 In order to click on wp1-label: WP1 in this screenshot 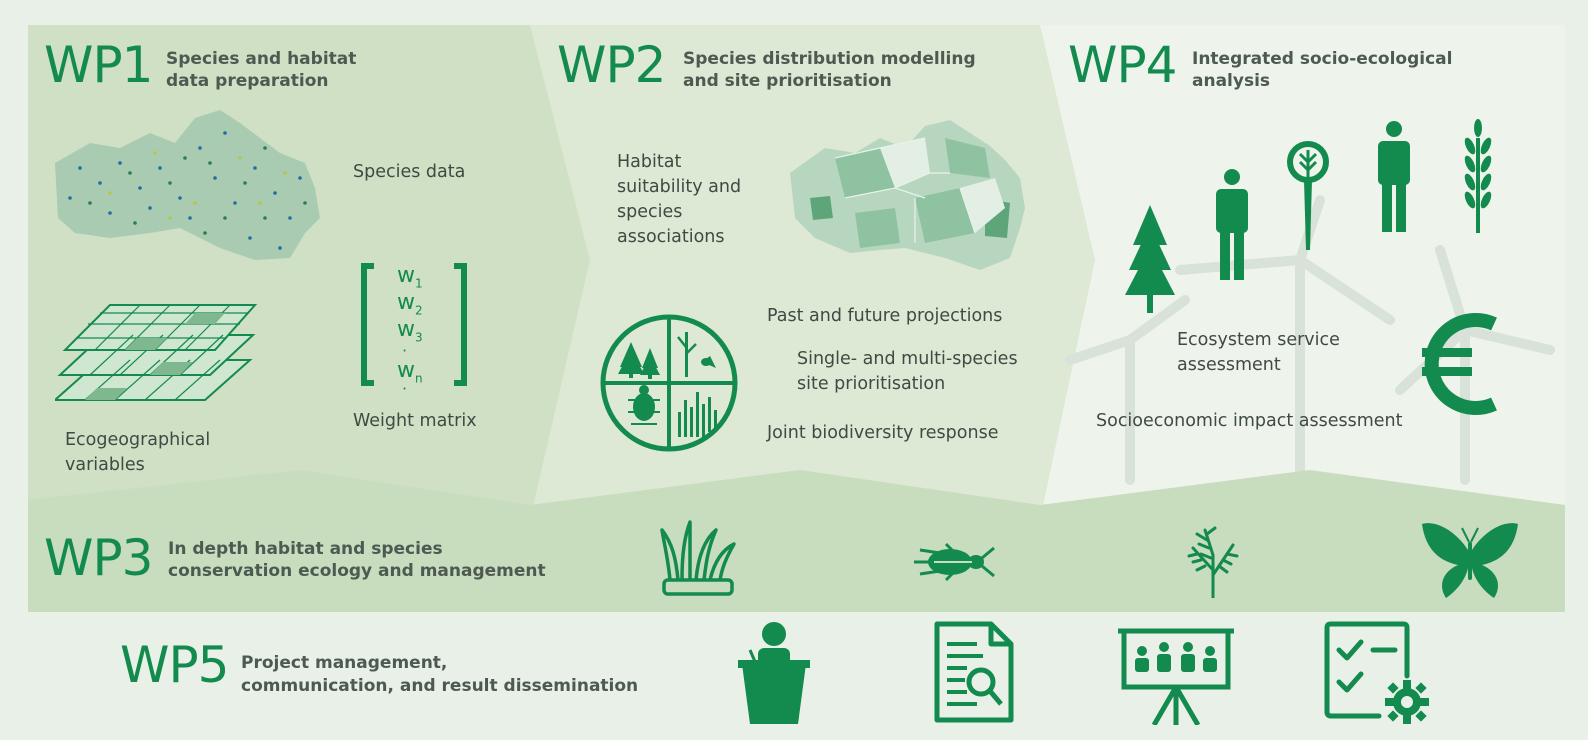, I will do `click(98, 65)`.